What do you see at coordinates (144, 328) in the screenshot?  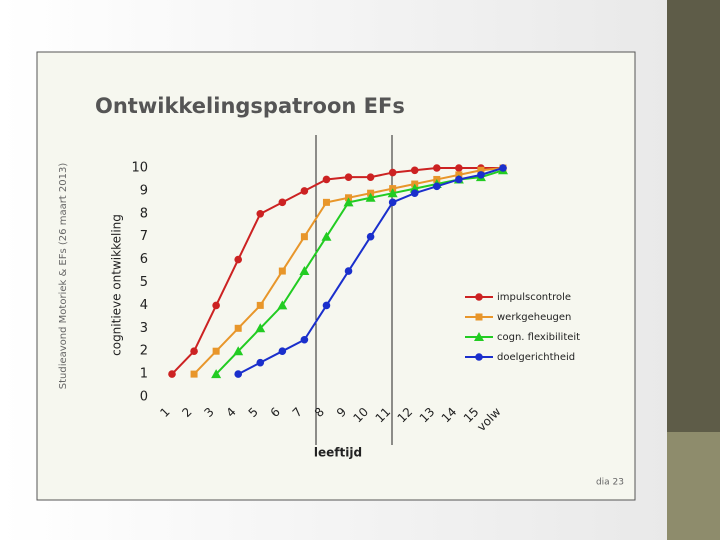 I see `y-tick-label: 3` at bounding box center [144, 328].